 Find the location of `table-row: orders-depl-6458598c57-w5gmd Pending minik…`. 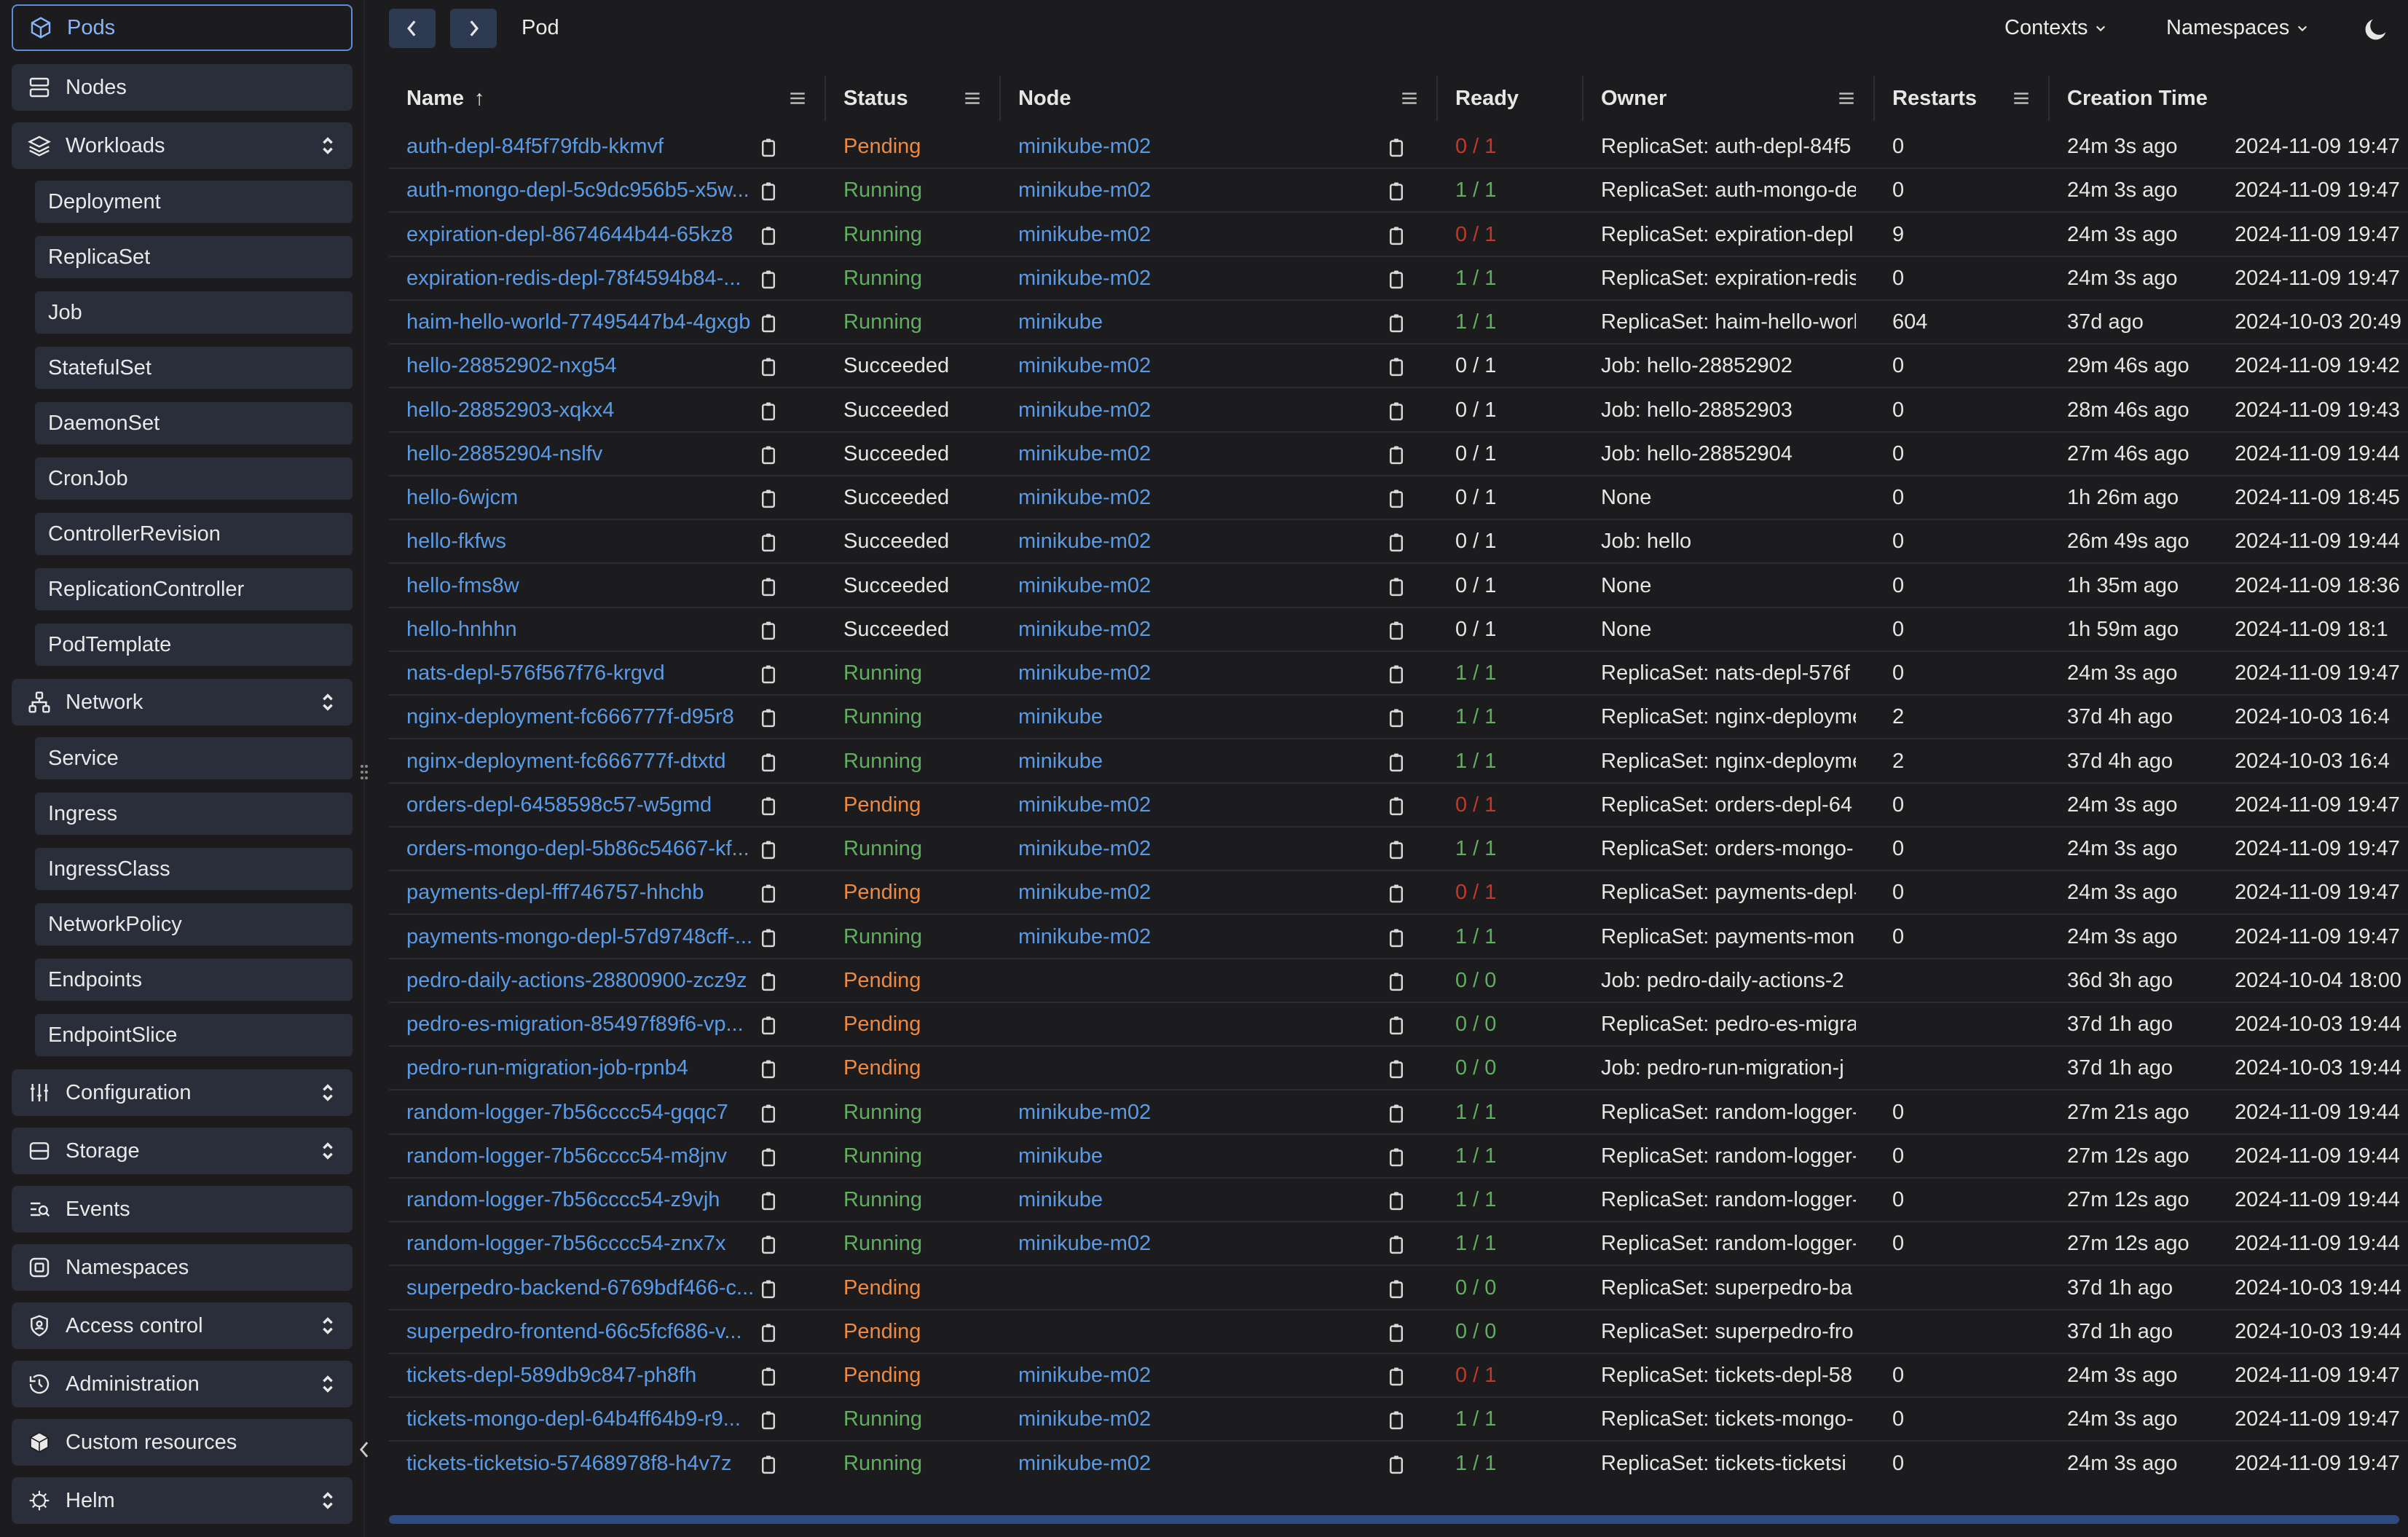

table-row: orders-depl-6458598c57-w5gmd Pending minik… is located at coordinates (1398, 806).